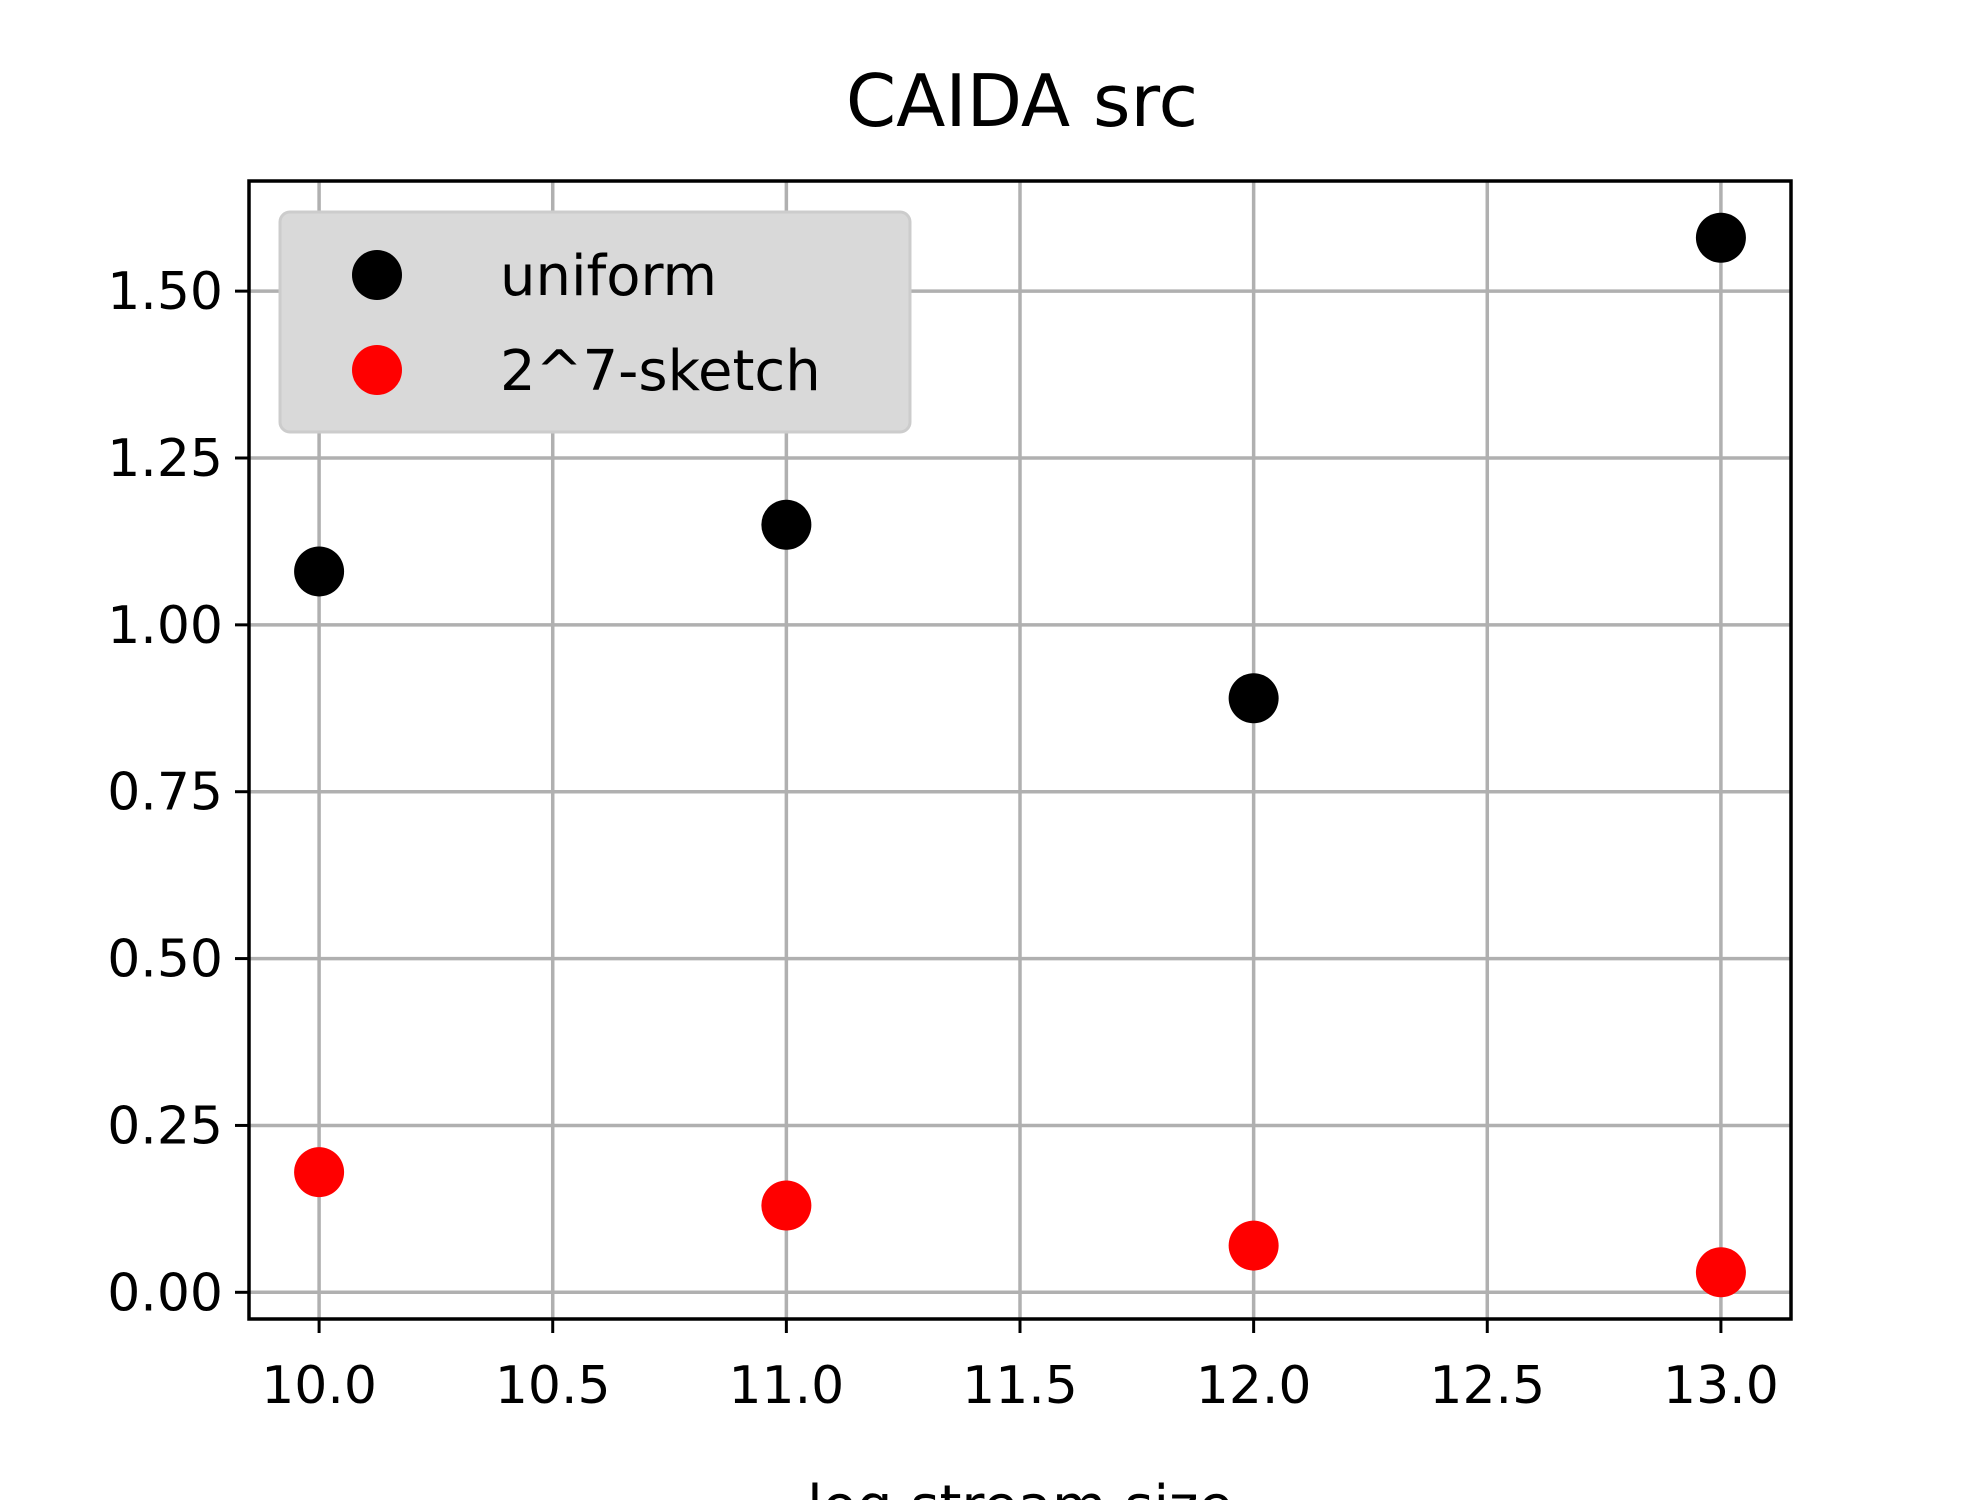  I want to click on legend-box, so click(595, 322).